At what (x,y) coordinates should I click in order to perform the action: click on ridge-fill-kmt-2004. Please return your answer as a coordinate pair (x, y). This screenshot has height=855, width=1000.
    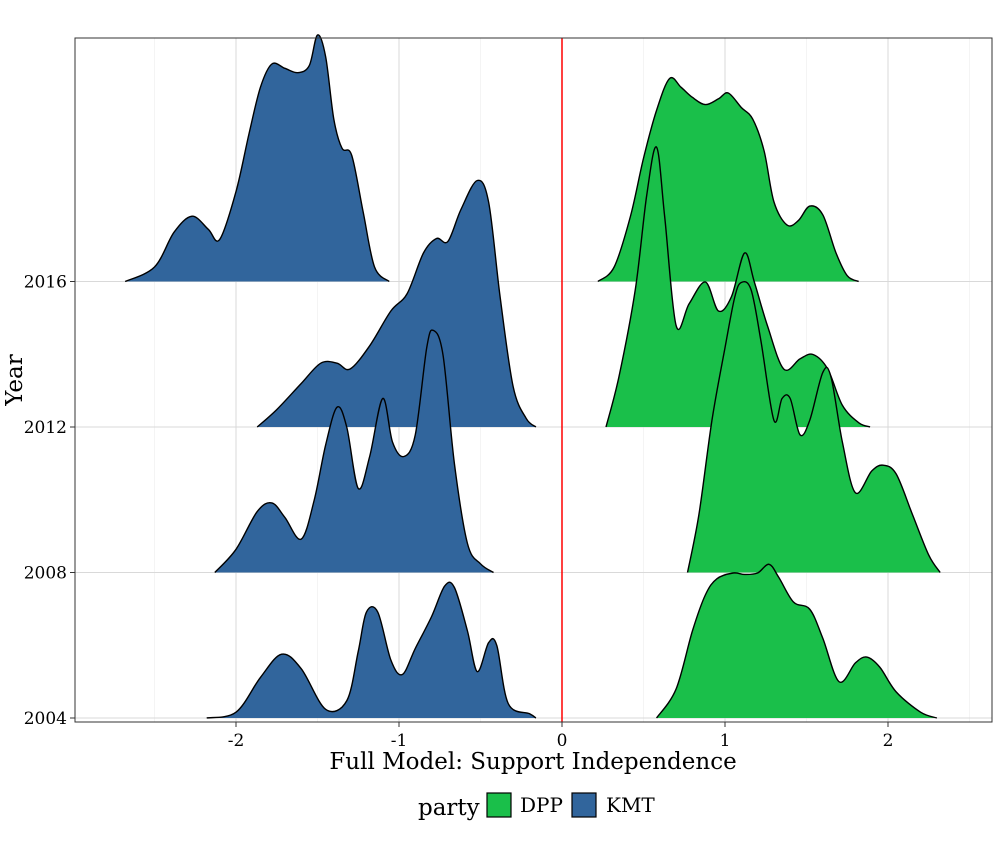
    Looking at the image, I should click on (371, 650).